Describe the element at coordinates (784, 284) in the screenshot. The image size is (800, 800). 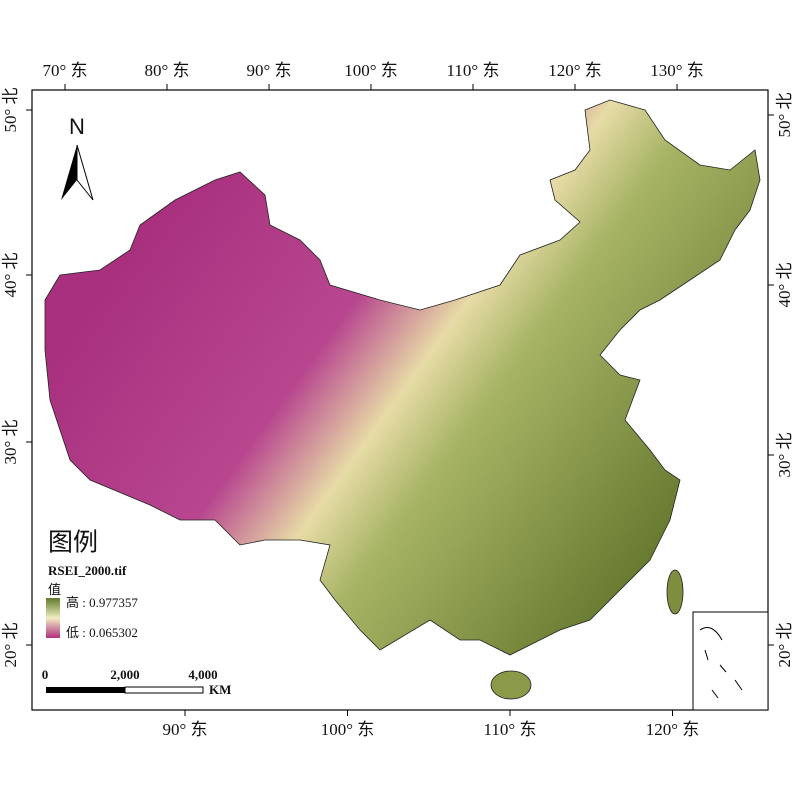
I see `right-label: 40° 北` at that location.